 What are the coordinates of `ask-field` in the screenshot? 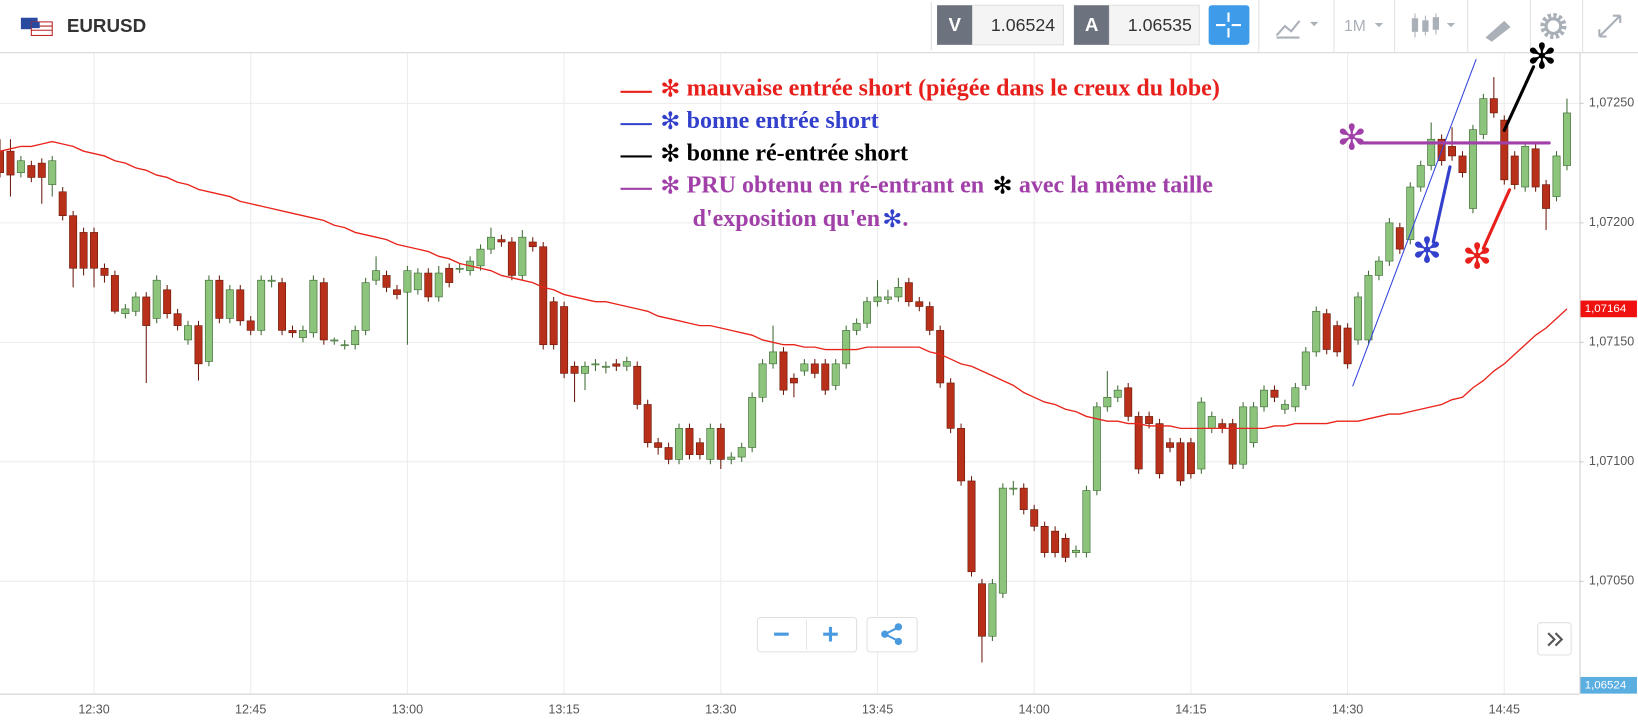 It's located at (1154, 25).